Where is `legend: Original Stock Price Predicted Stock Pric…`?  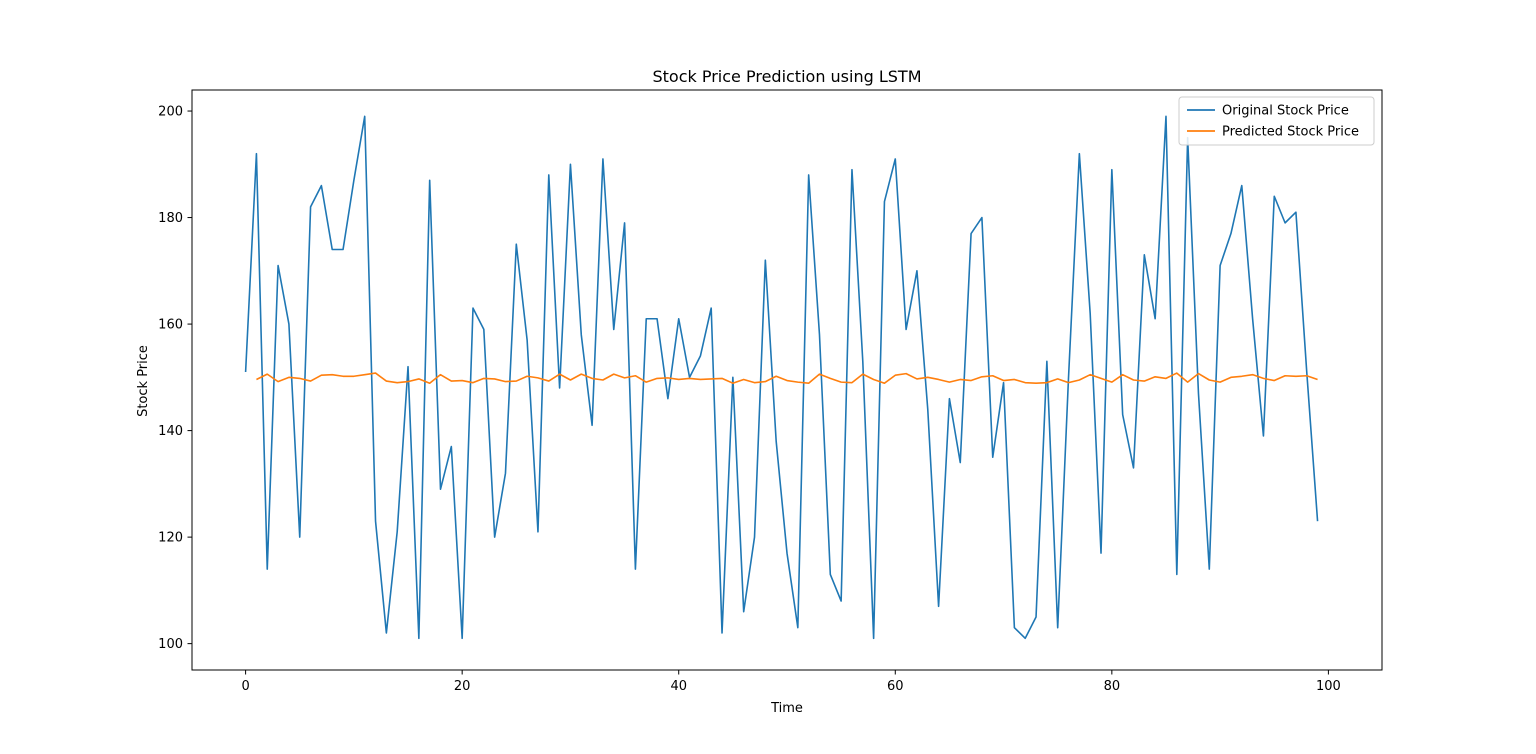 legend: Original Stock Price Predicted Stock Pric… is located at coordinates (1276, 121).